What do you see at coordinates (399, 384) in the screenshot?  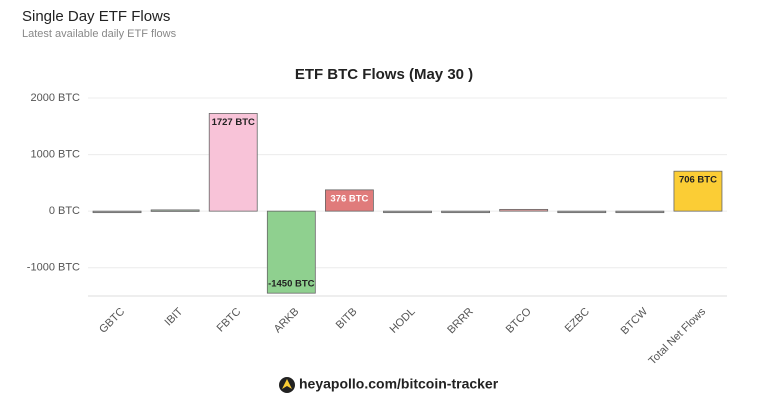 I see `footer-link: heyapollo.com/bitcoin-tracker` at bounding box center [399, 384].